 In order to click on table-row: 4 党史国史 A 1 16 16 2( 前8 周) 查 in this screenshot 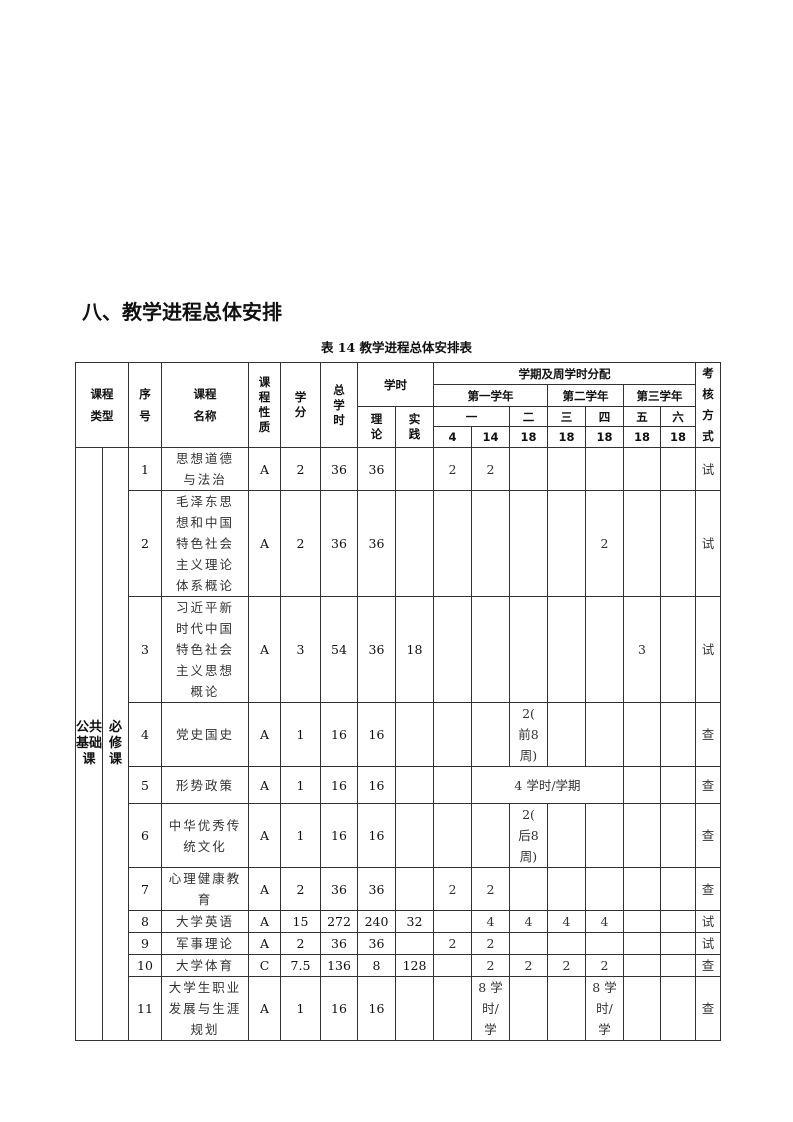, I will do `click(399, 734)`.